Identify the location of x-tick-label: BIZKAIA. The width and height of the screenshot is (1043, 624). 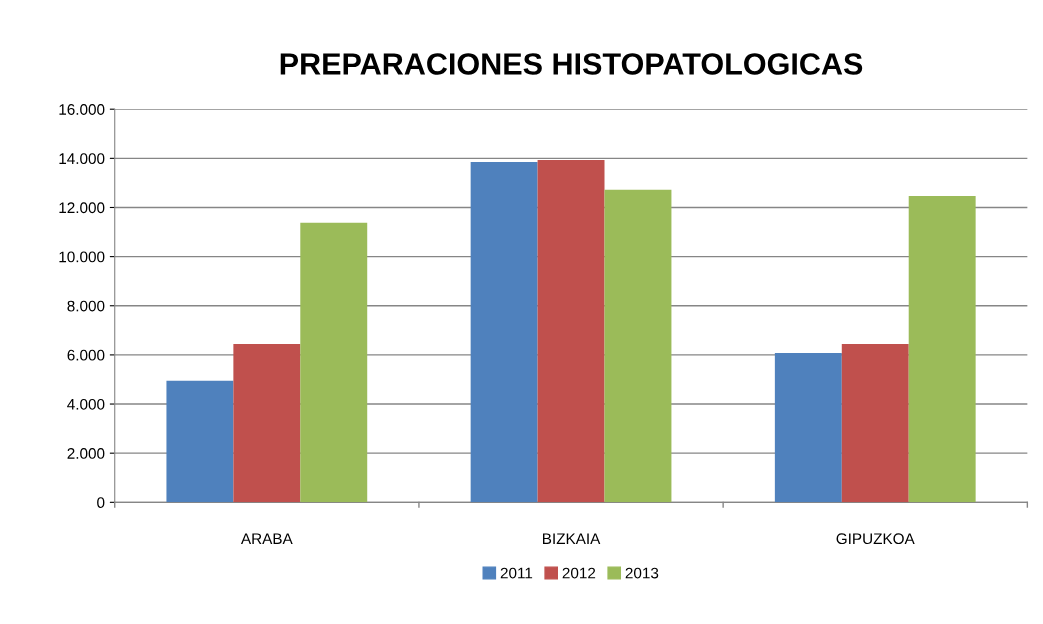
(572, 538).